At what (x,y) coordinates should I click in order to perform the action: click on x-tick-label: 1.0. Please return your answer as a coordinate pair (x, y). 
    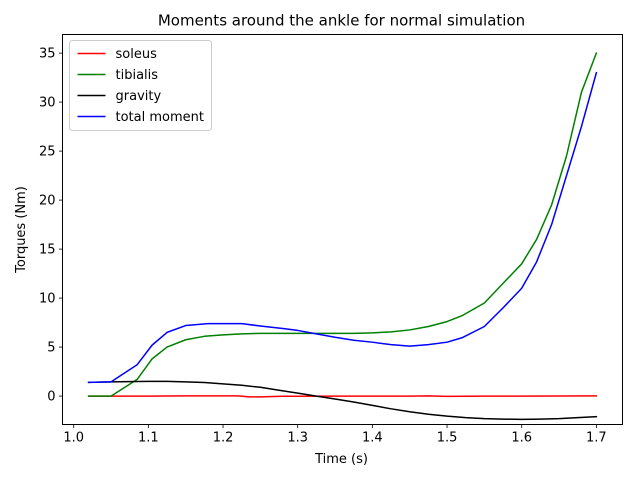
    Looking at the image, I should click on (73, 438).